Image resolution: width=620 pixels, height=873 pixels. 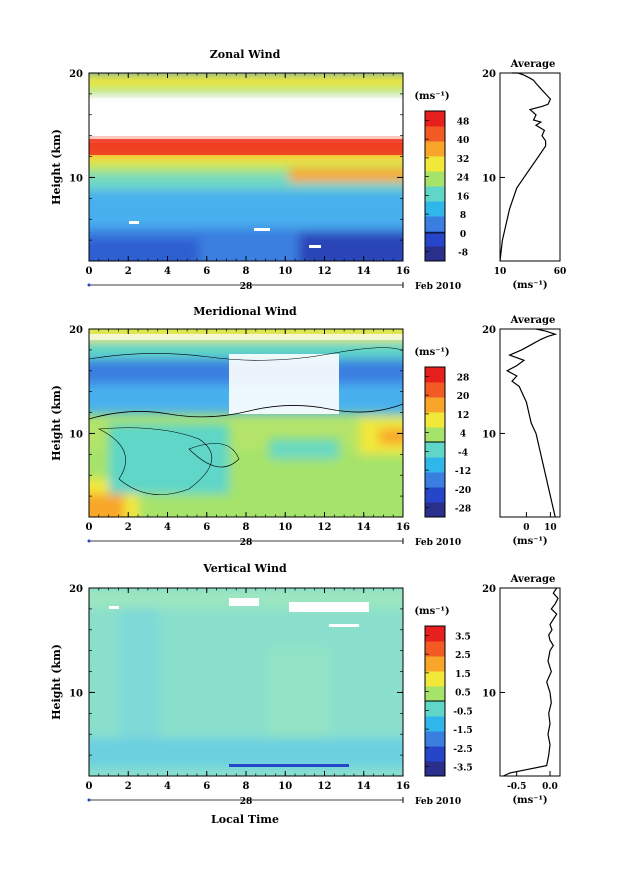 What do you see at coordinates (463, 235) in the screenshot?
I see `colorbar-tick-label: 0` at bounding box center [463, 235].